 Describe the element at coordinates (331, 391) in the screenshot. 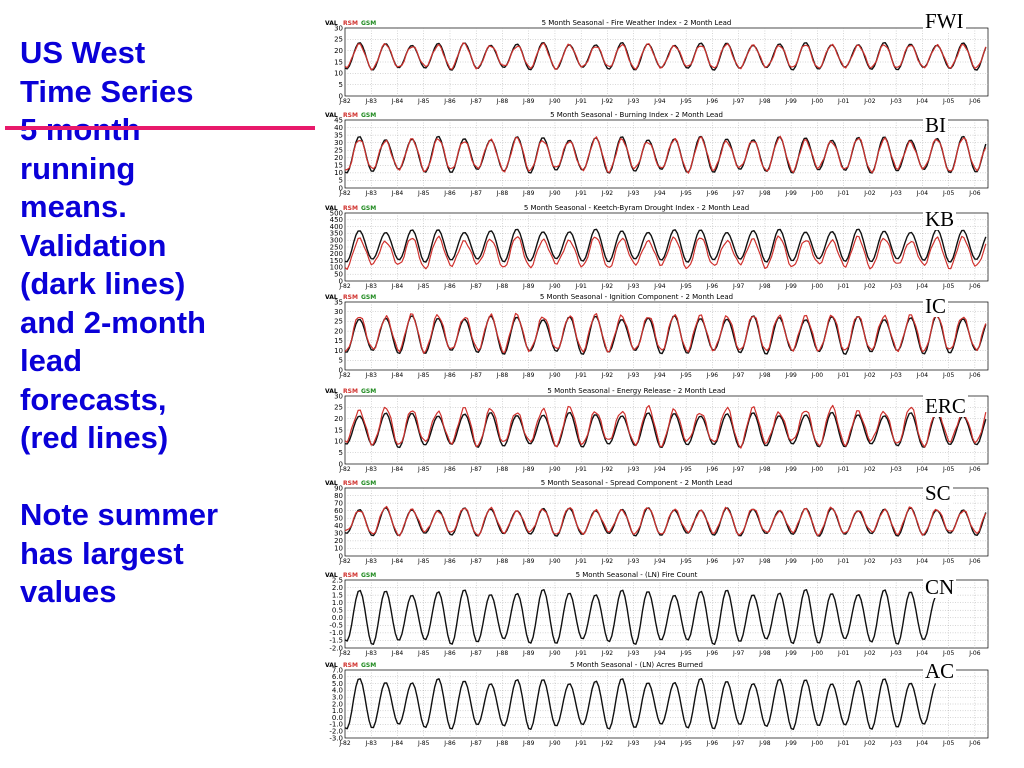

I see `legend-val: VAL` at that location.